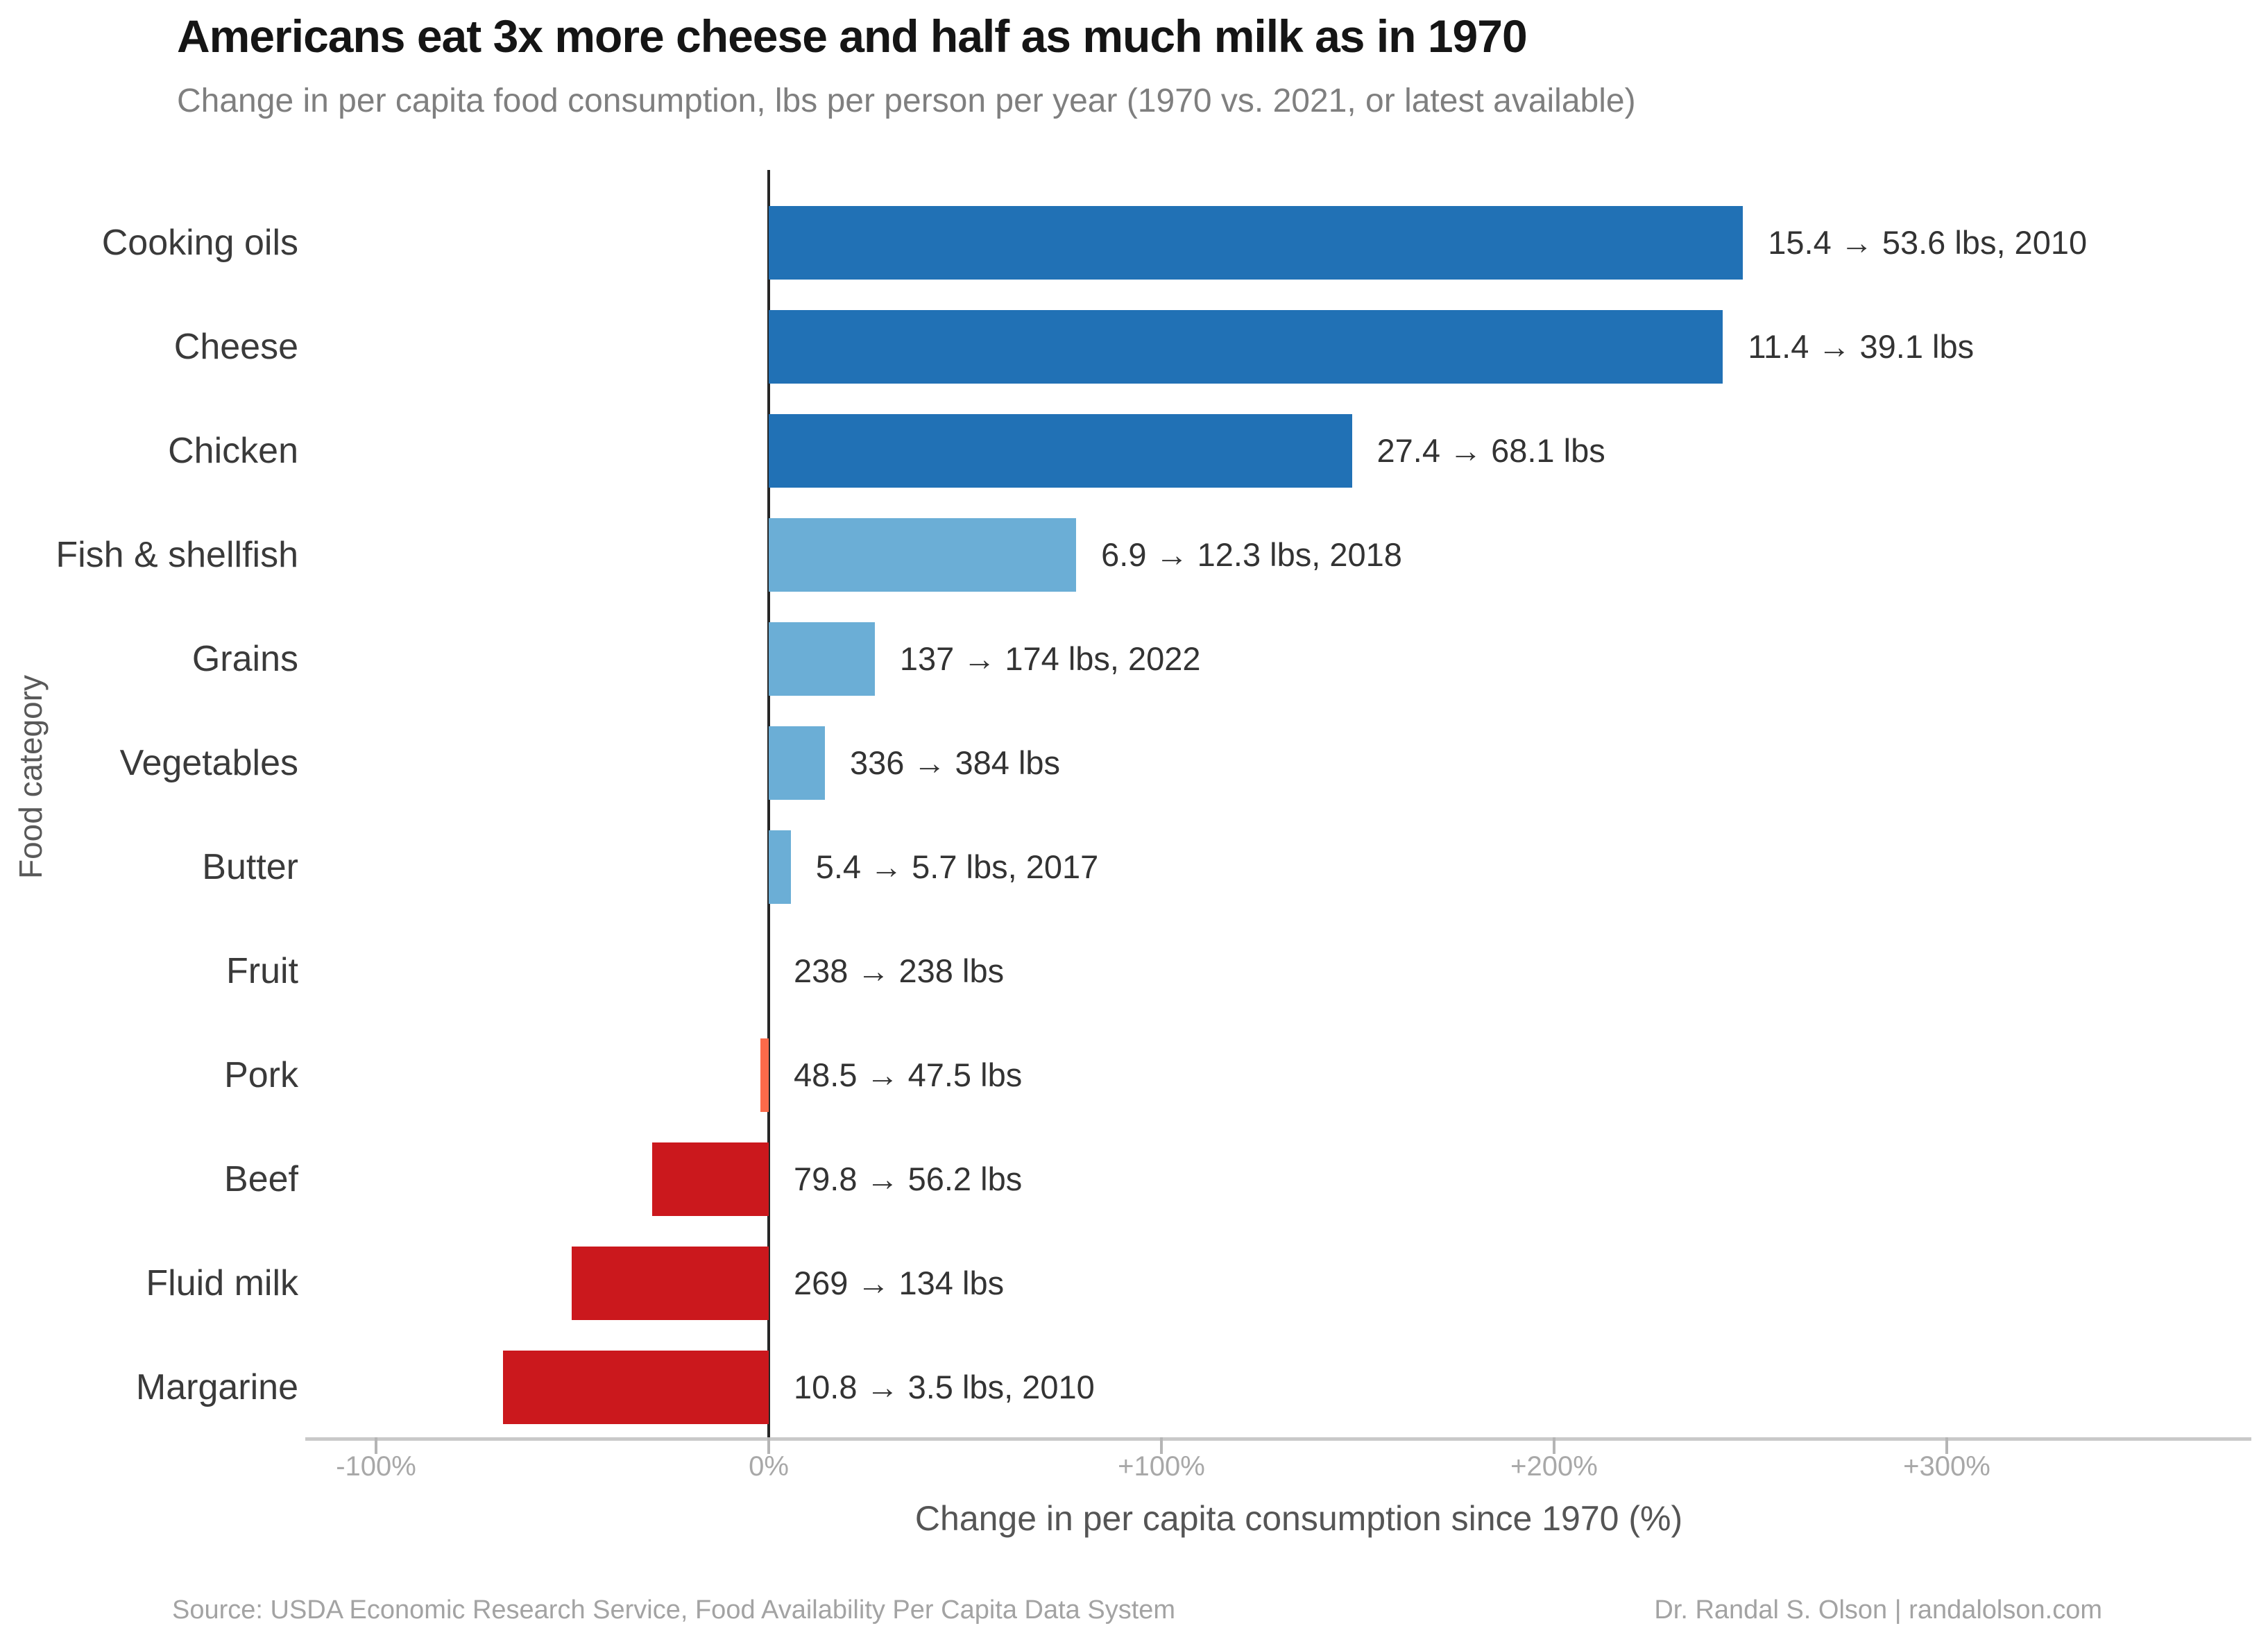  What do you see at coordinates (1278, 1439) in the screenshot?
I see `x-axis-baseline` at bounding box center [1278, 1439].